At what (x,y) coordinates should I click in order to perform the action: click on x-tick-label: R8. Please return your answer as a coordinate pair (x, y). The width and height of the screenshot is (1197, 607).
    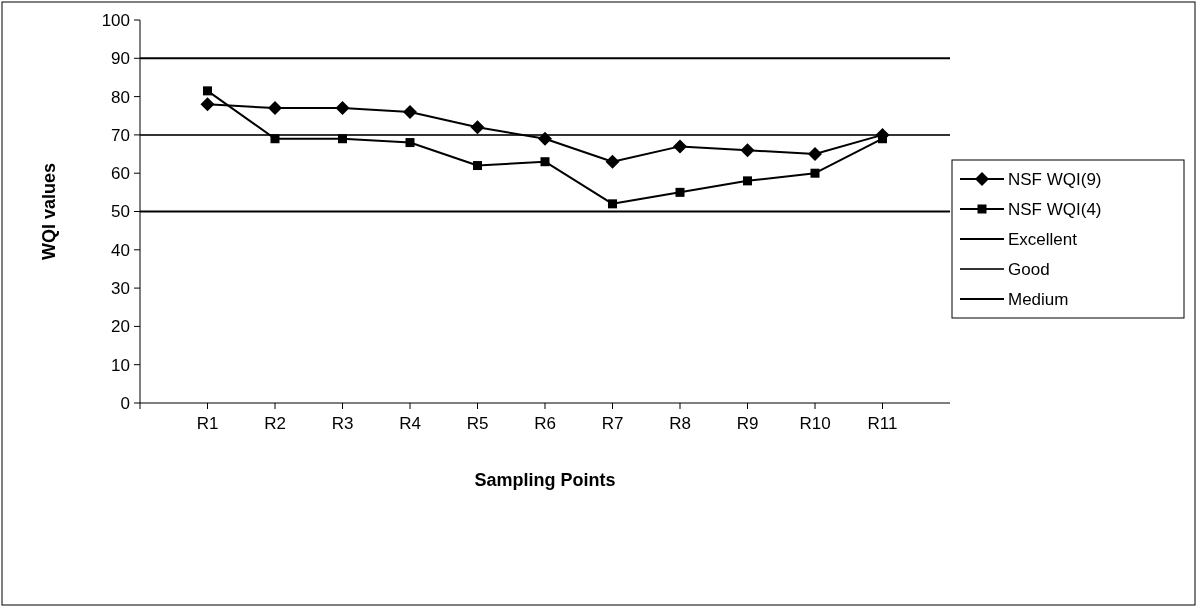
    Looking at the image, I should click on (680, 423).